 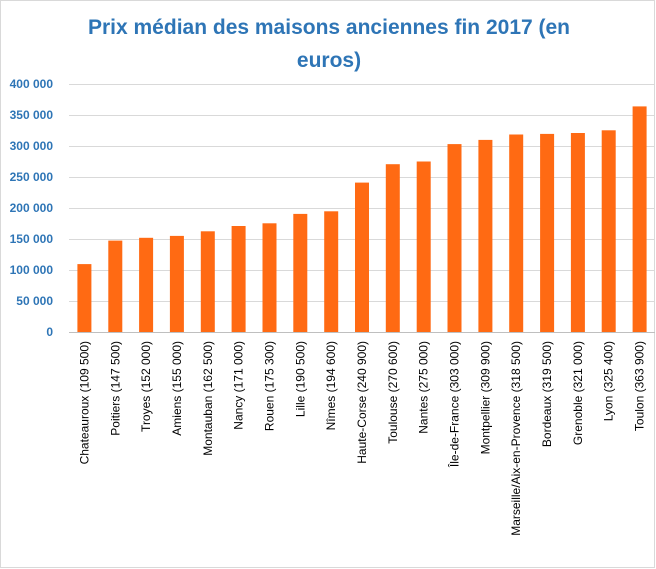 I want to click on x-tick-label: Marseille/Aix-en-Provence (318 500), so click(x=516, y=438).